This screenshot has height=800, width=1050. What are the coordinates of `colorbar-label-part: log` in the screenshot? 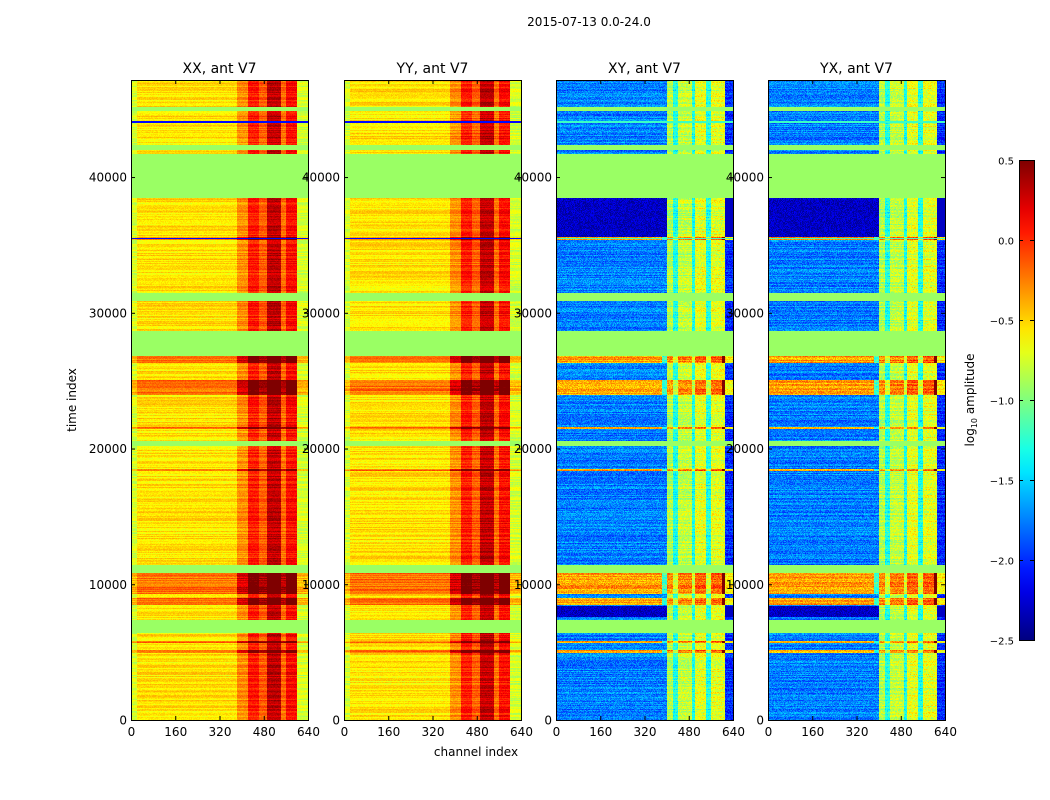 It's located at (970, 437).